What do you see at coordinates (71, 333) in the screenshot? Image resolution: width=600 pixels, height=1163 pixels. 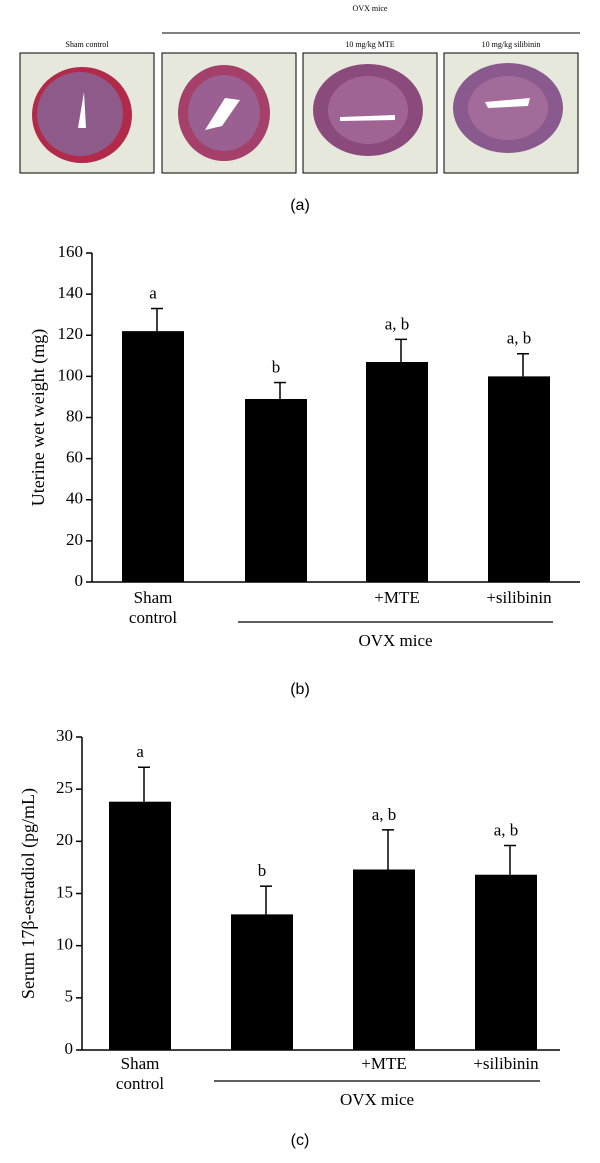 I see `y-tick-label: 120` at bounding box center [71, 333].